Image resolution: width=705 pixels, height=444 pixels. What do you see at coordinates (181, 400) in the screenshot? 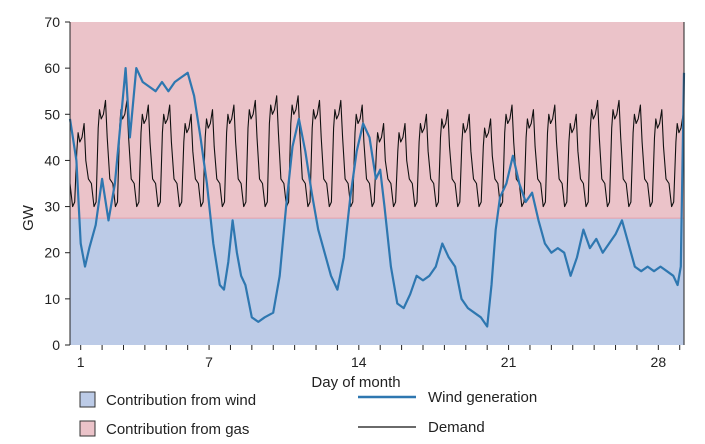
I see `legend-label: Contribution from wind` at bounding box center [181, 400].